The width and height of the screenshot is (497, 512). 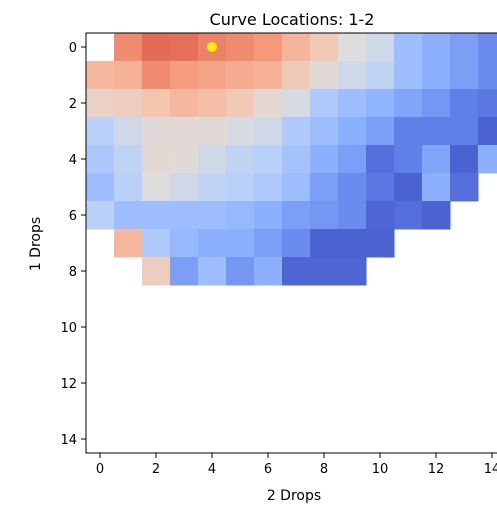 I want to click on x-tick-label: 6, so click(x=268, y=469).